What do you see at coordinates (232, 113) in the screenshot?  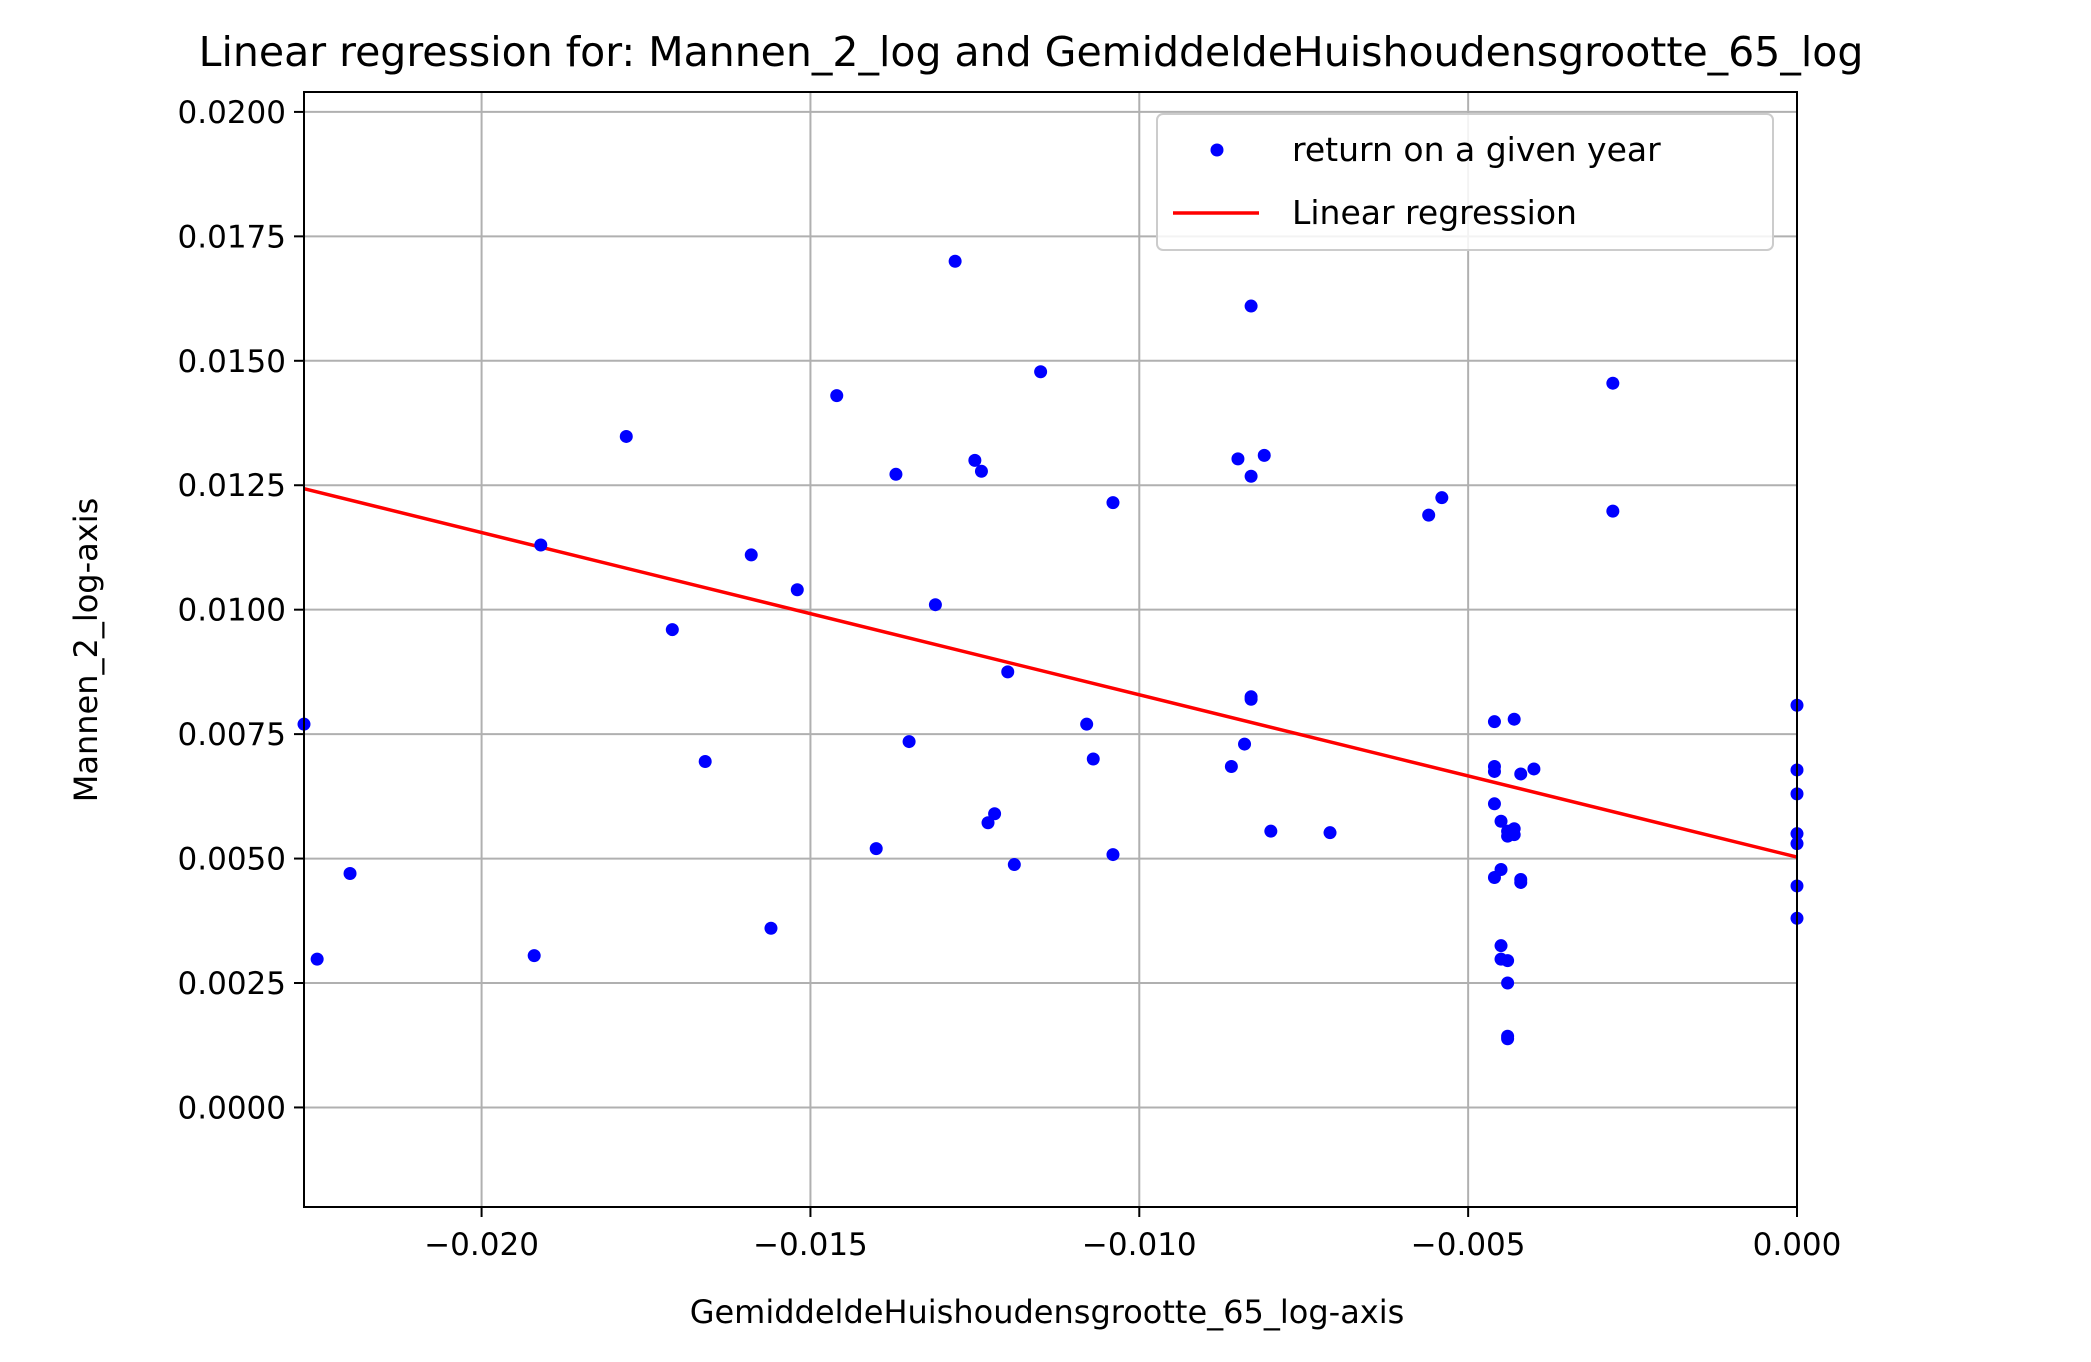 I see `y-tick-label: 0.0200` at bounding box center [232, 113].